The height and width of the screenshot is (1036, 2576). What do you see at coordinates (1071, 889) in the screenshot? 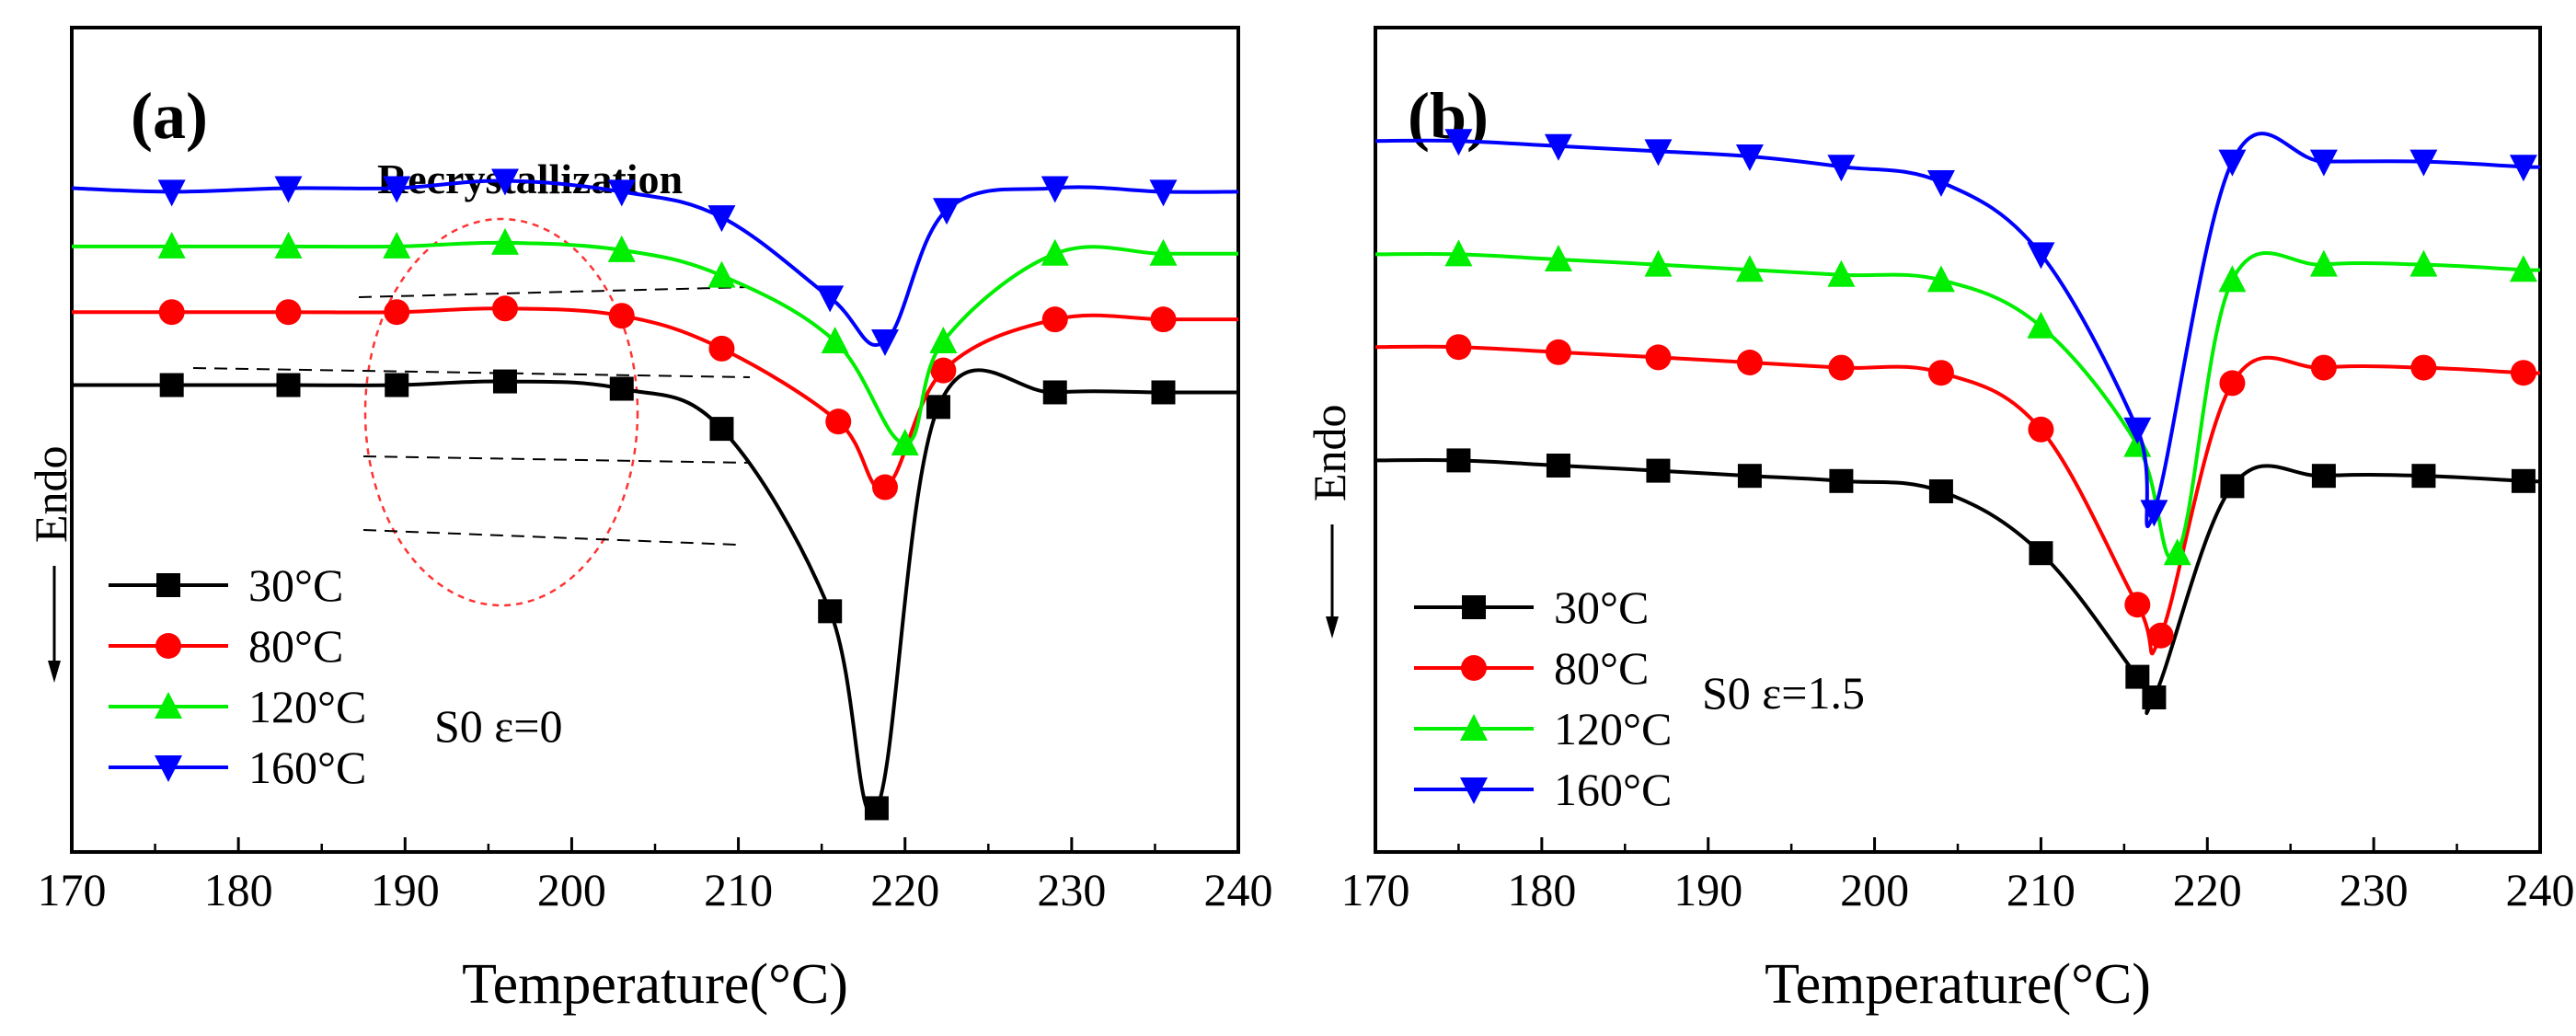
I see `panel-a-x-tick-label: 230` at bounding box center [1071, 889].